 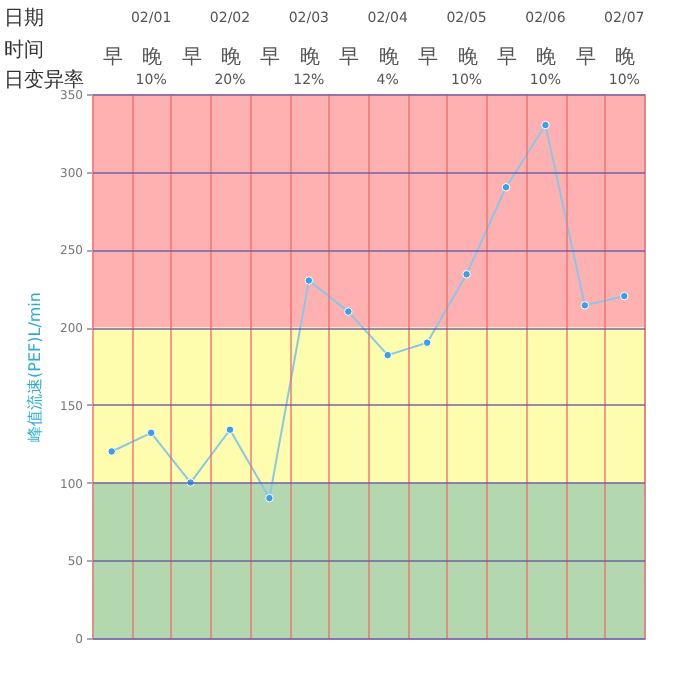 What do you see at coordinates (35, 367) in the screenshot?
I see `y-axis-title: 峰值流速(PEF)L/min` at bounding box center [35, 367].